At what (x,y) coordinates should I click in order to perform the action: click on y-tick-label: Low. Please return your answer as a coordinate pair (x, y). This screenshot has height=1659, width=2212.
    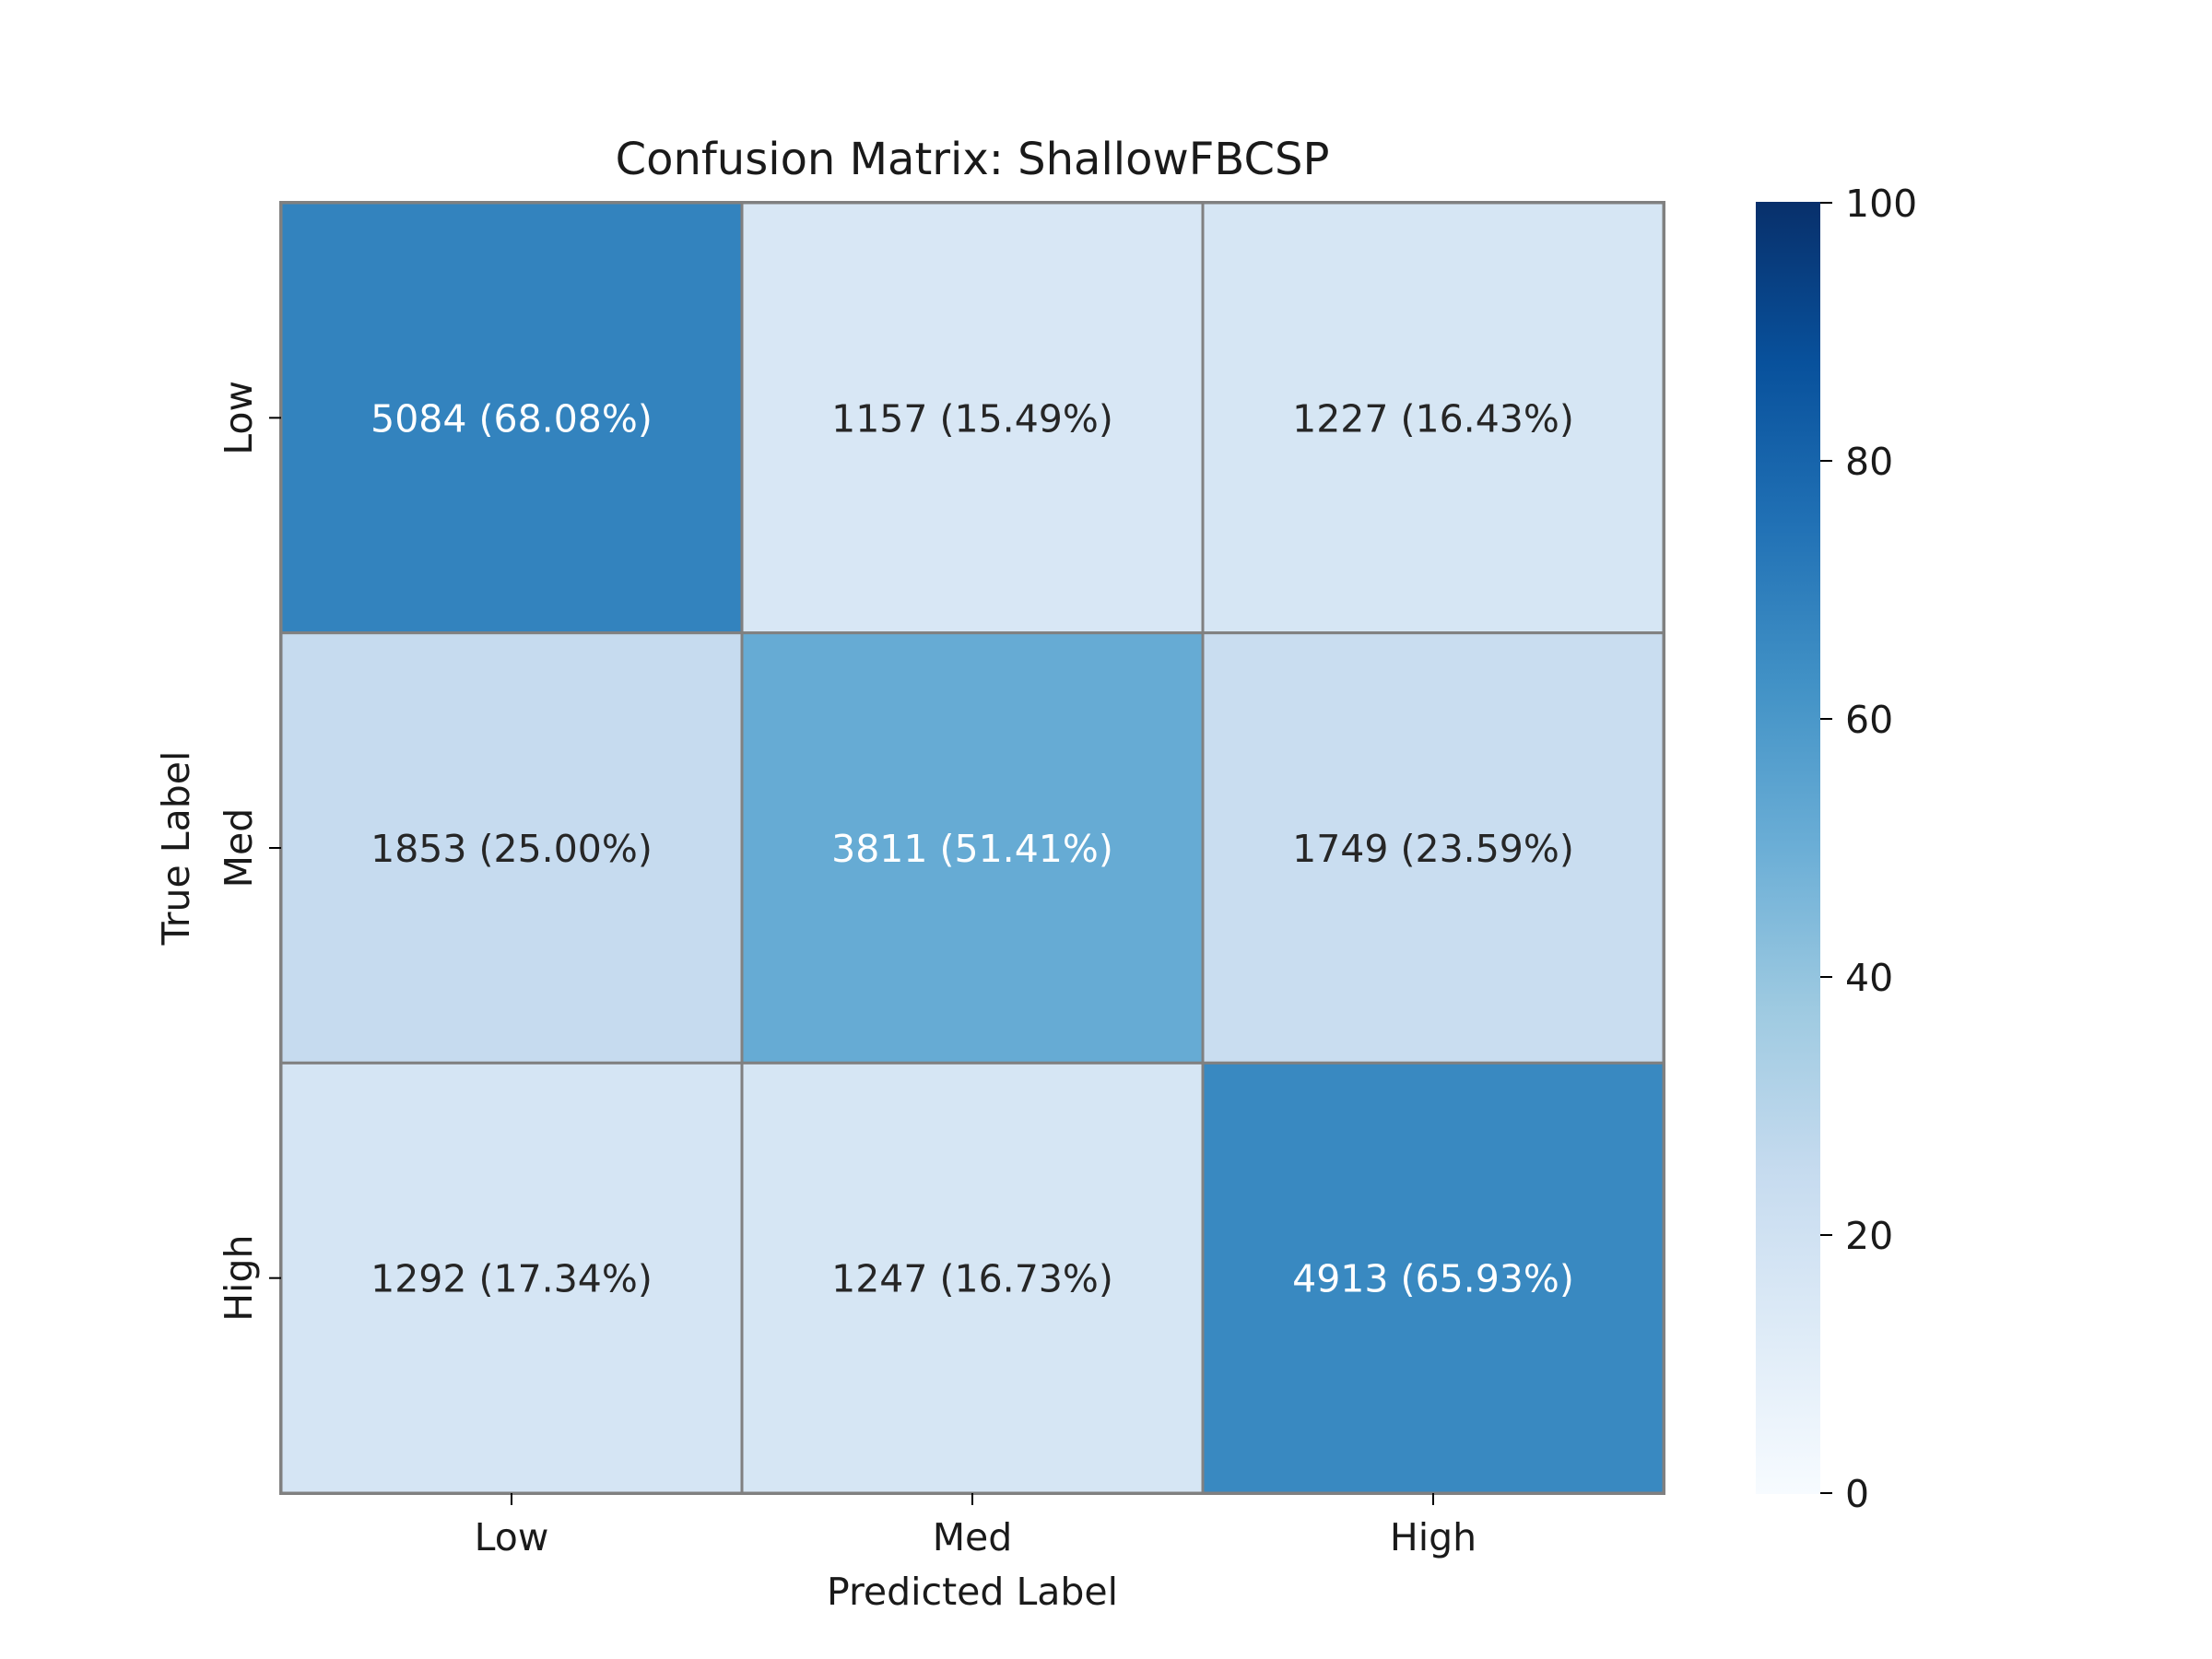
    Looking at the image, I should click on (239, 418).